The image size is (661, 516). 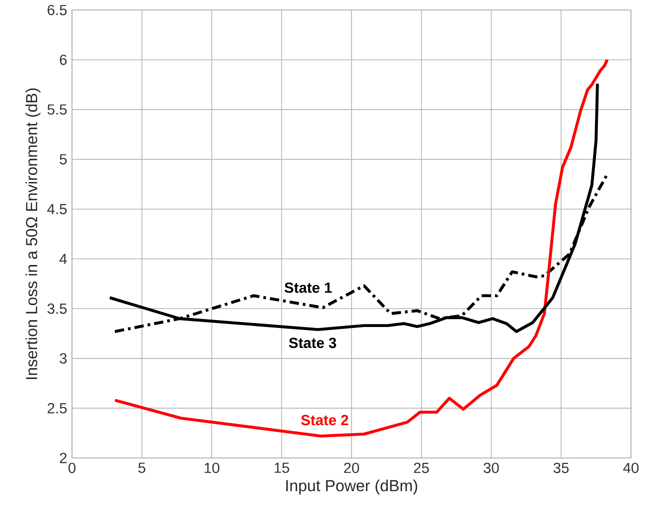 I want to click on y-axis-title: Insertion Loss in a 50Ω Environment (dB), so click(x=33, y=233).